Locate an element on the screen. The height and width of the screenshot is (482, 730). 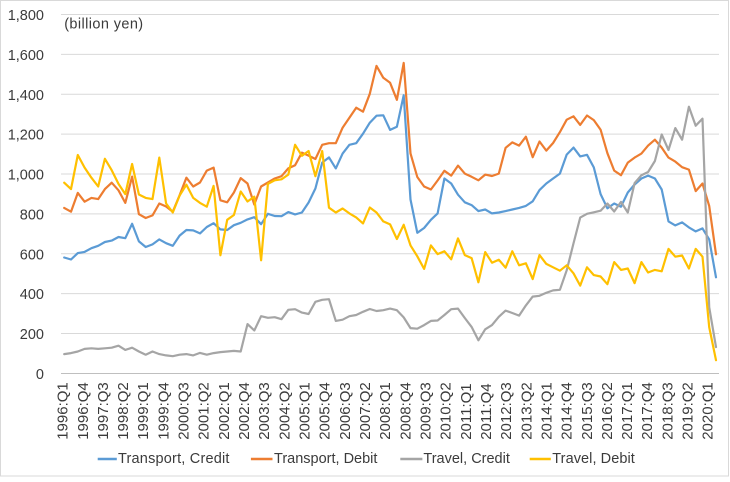
svg-text: 1,600 is located at coordinates (26, 56).